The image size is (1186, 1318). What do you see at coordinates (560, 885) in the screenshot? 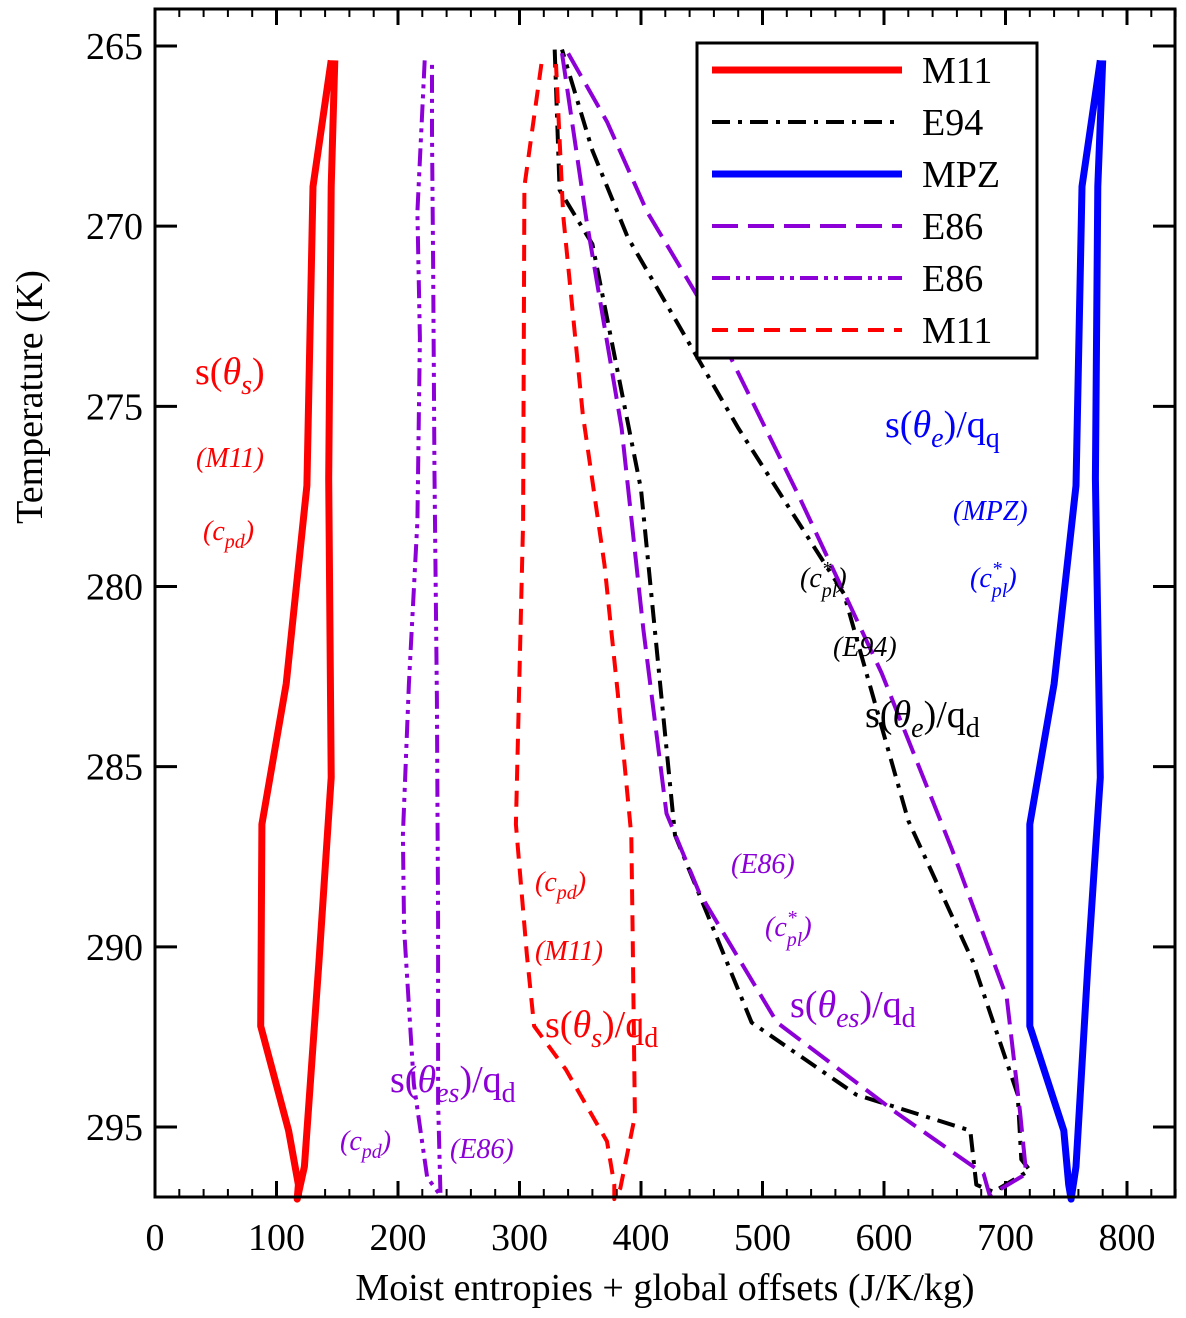
I see `annotation-cpd-mid: (cpd)` at bounding box center [560, 885].